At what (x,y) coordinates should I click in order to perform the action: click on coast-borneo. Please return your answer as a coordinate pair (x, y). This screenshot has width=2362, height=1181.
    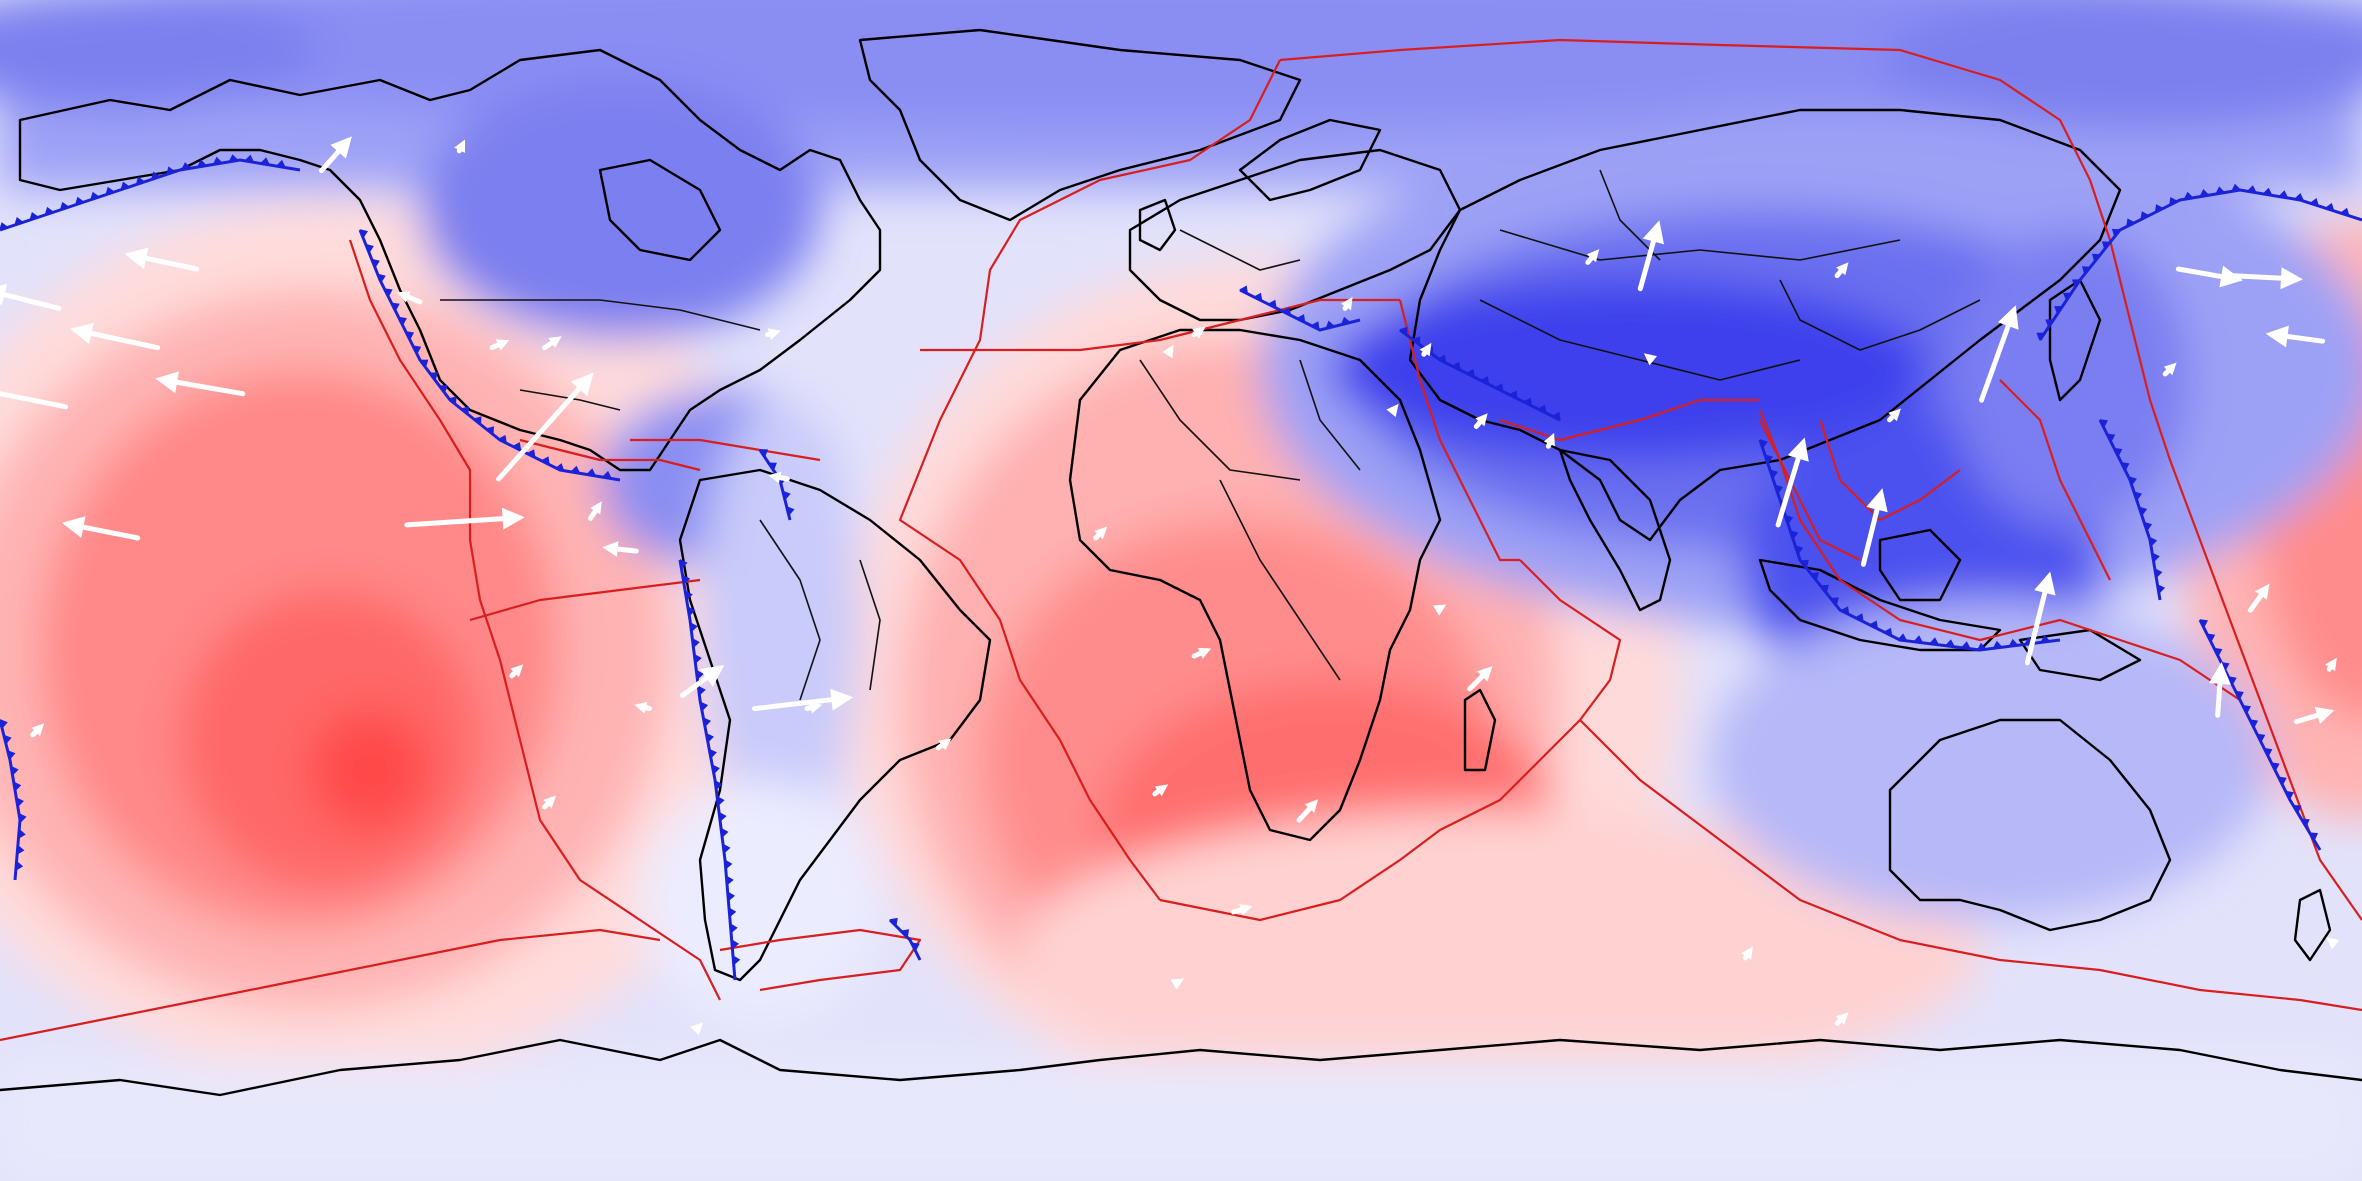
    Looking at the image, I should click on (1920, 565).